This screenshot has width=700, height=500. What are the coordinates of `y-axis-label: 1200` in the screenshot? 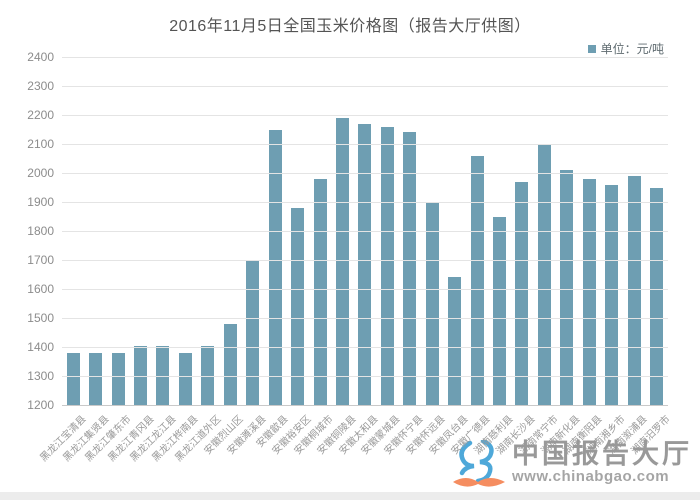 It's located at (40, 405).